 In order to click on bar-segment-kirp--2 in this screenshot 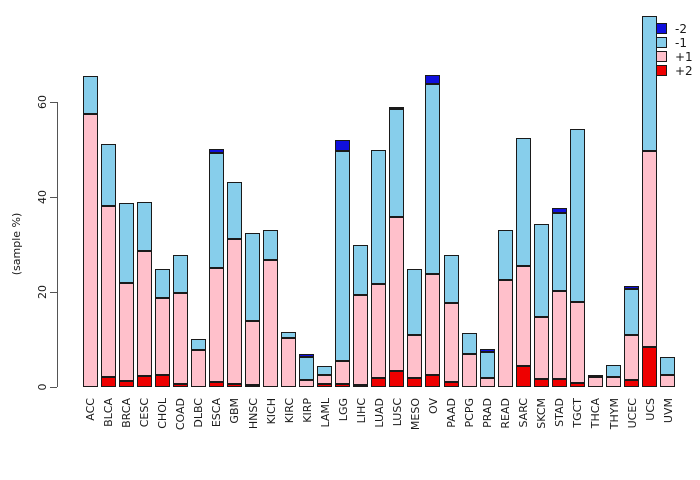, I will do `click(307, 355)`.